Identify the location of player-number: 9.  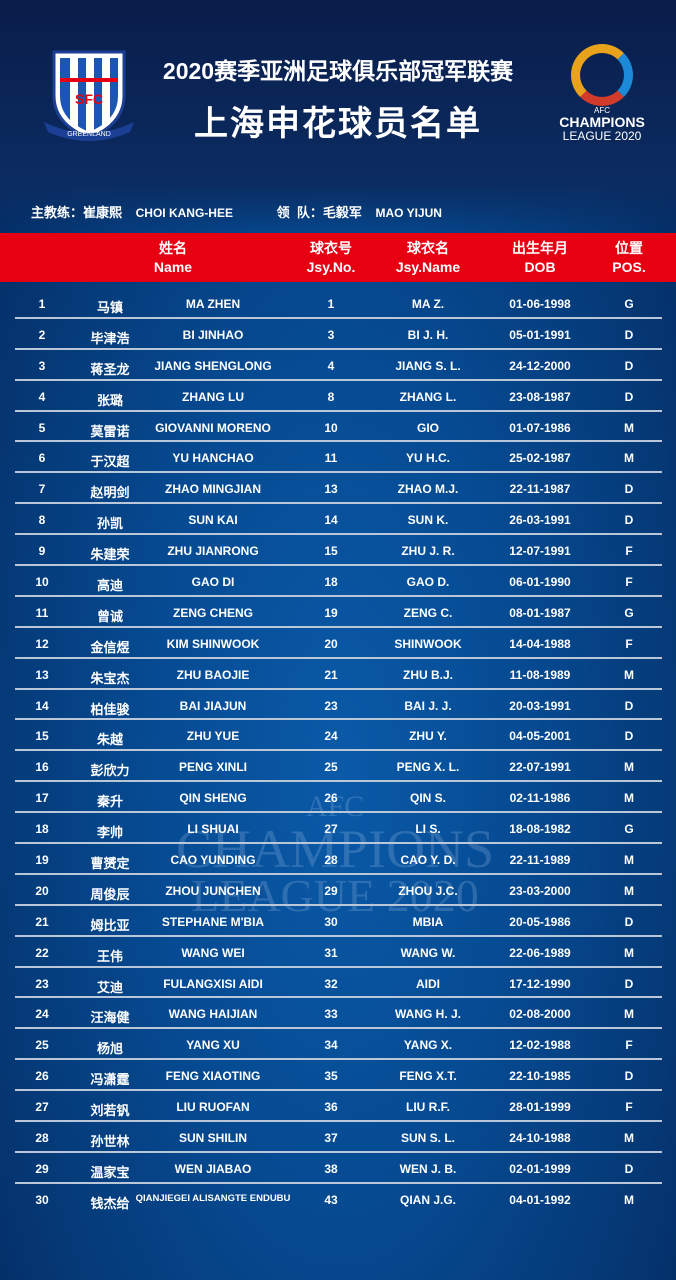
(42, 551).